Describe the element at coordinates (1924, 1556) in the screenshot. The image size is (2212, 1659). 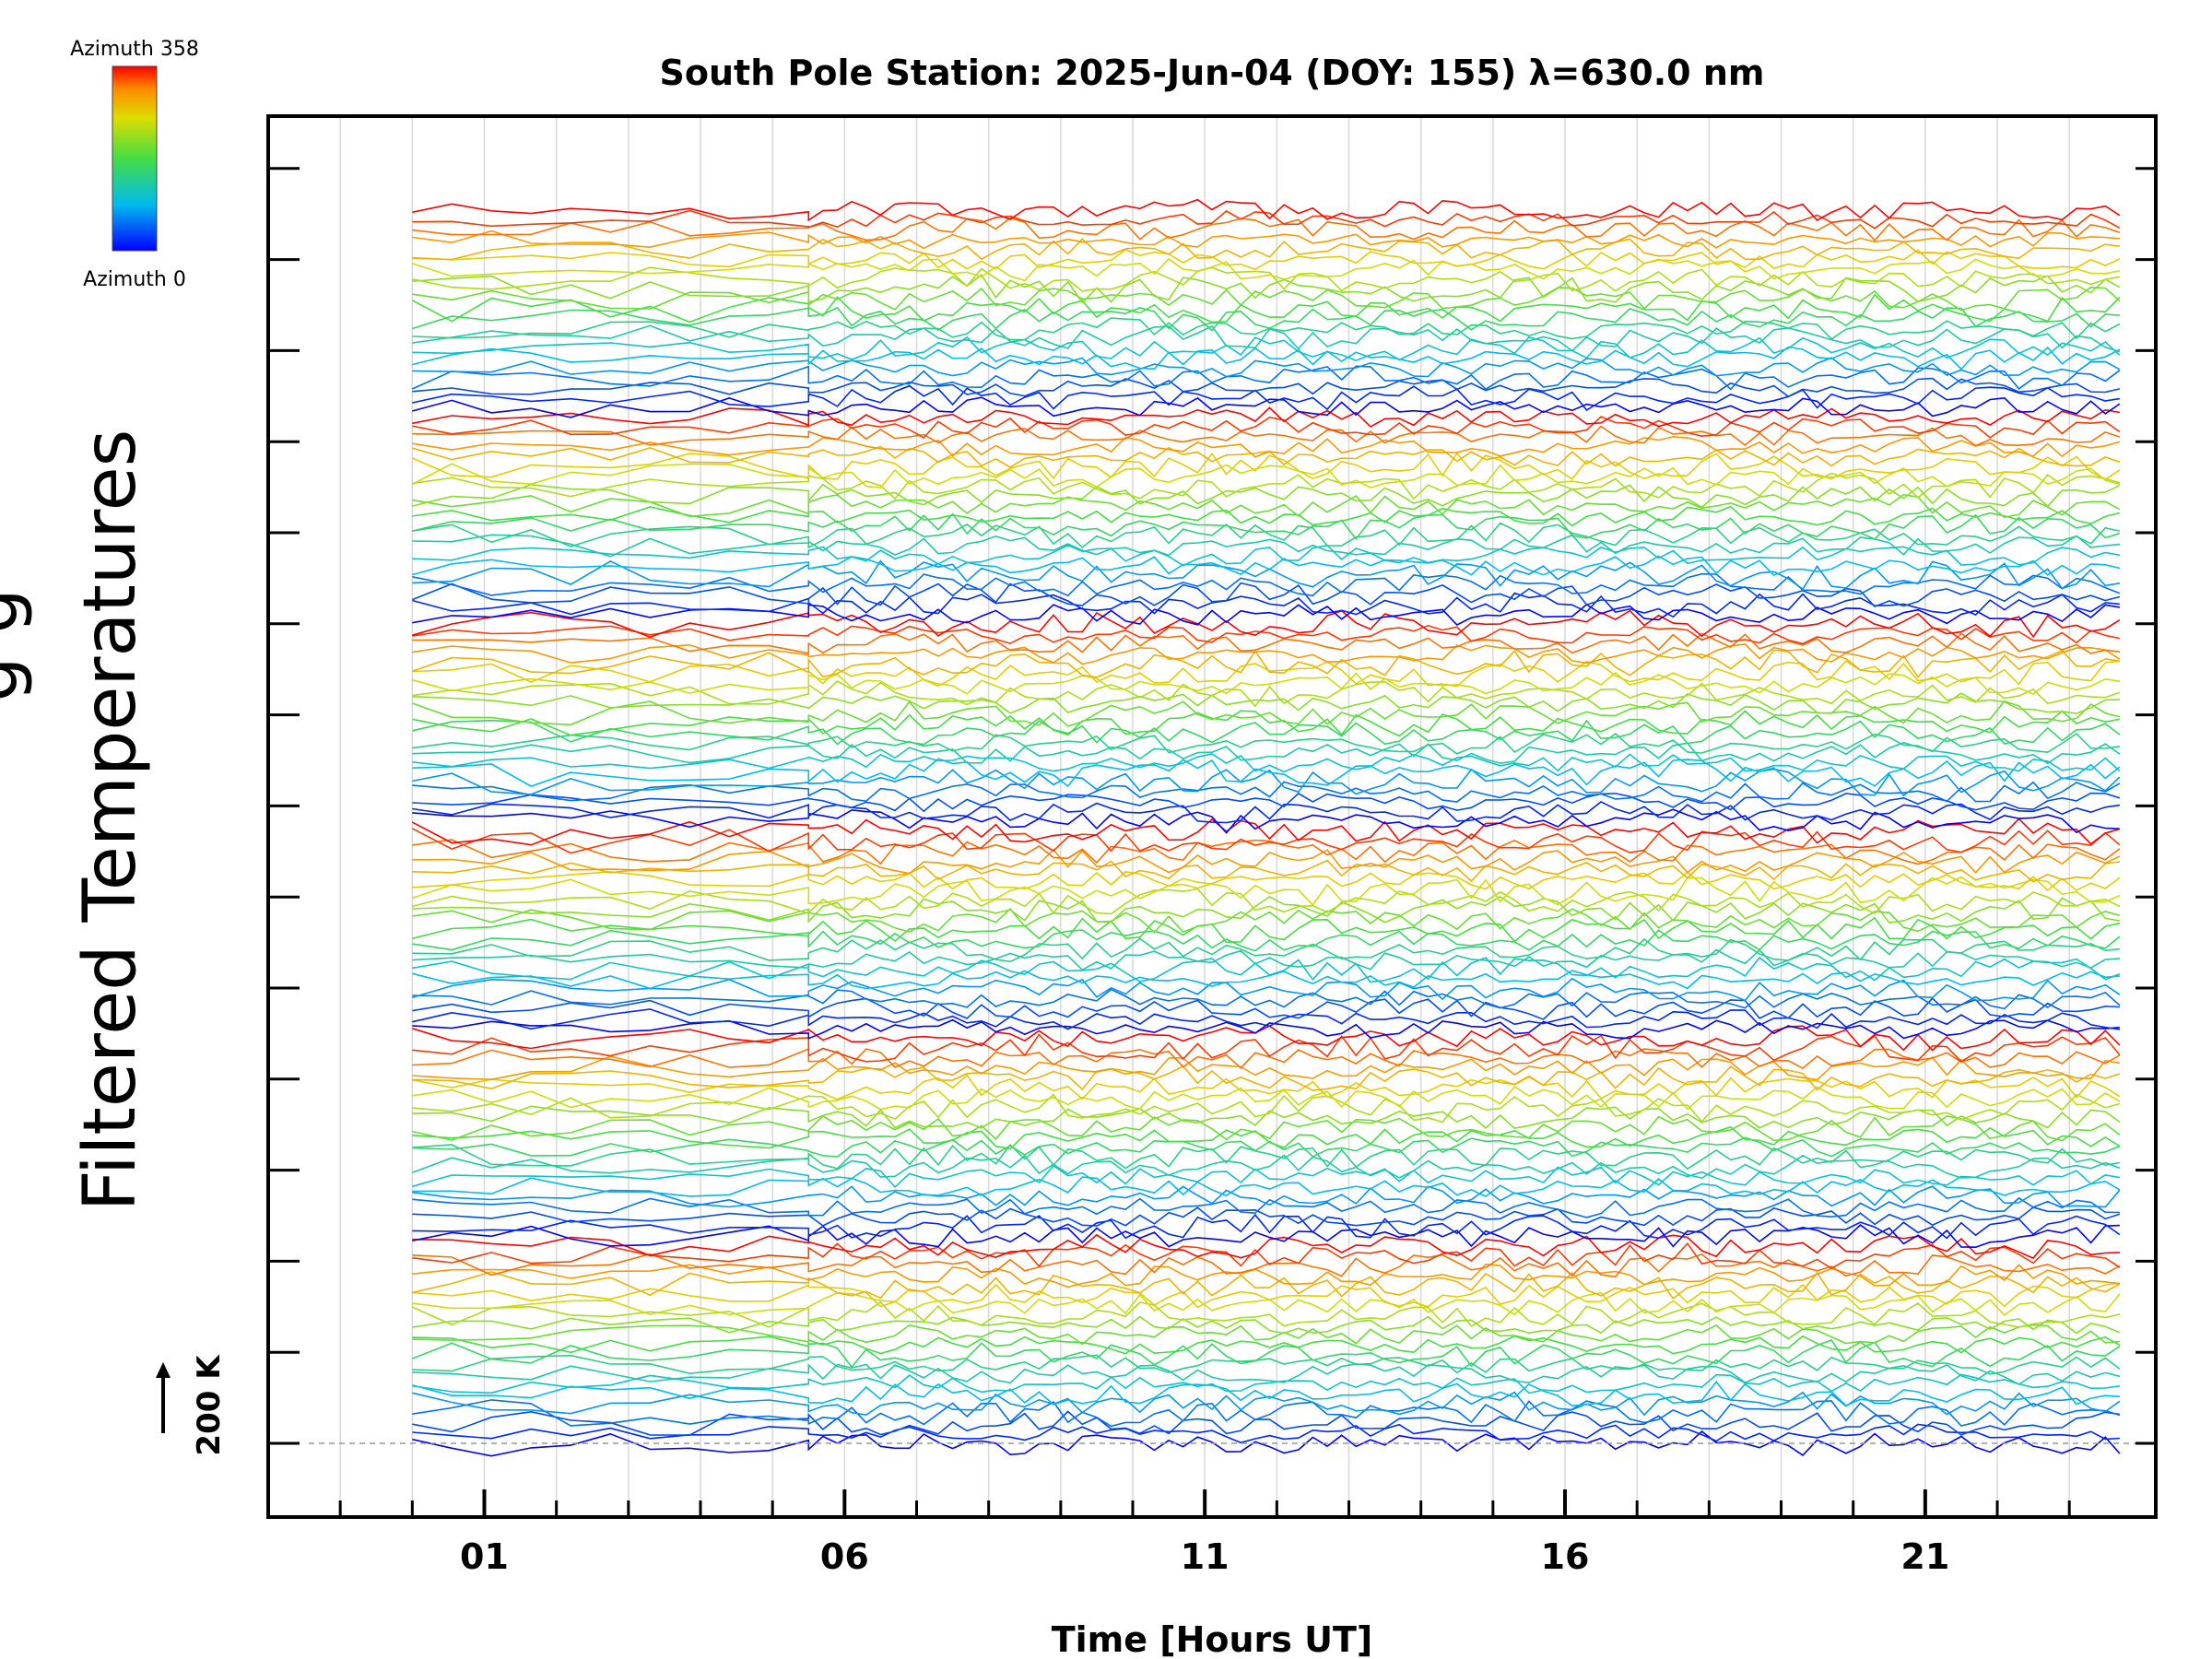
I see `x-tick-label: 21` at that location.